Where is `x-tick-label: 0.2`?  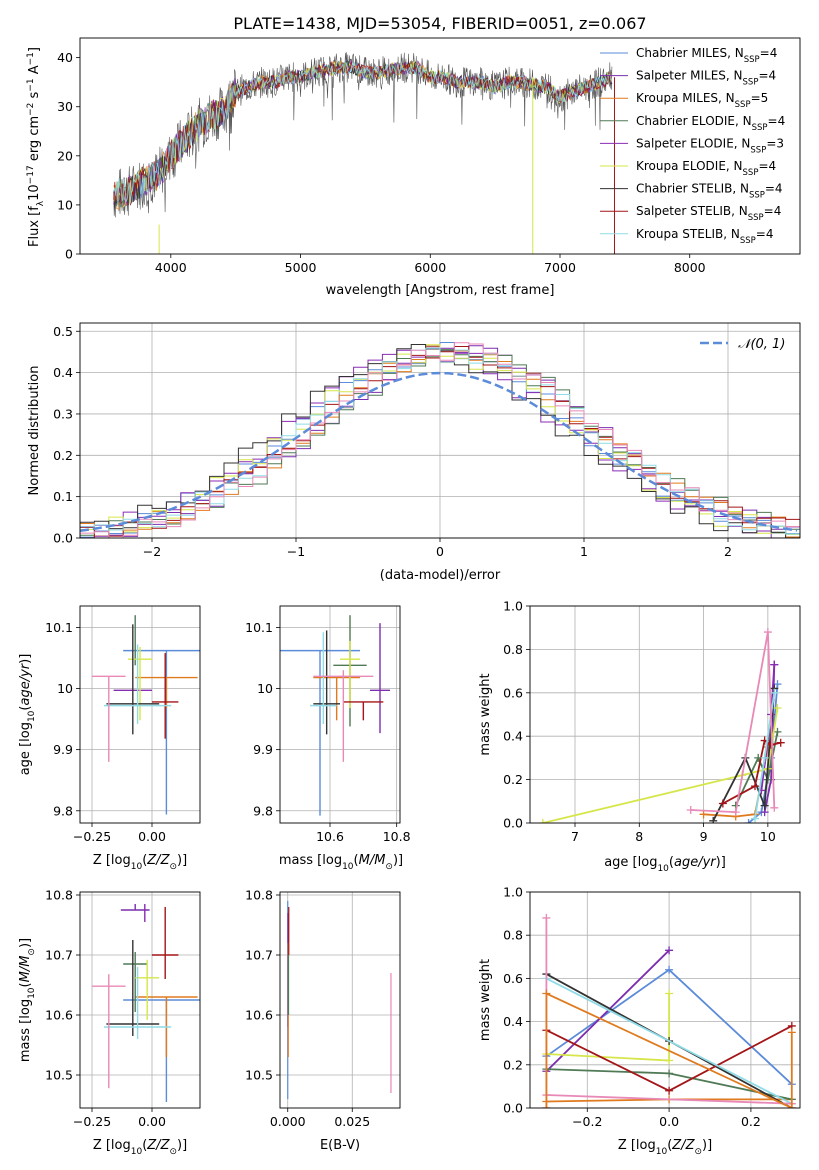 x-tick-label: 0.2 is located at coordinates (751, 1121).